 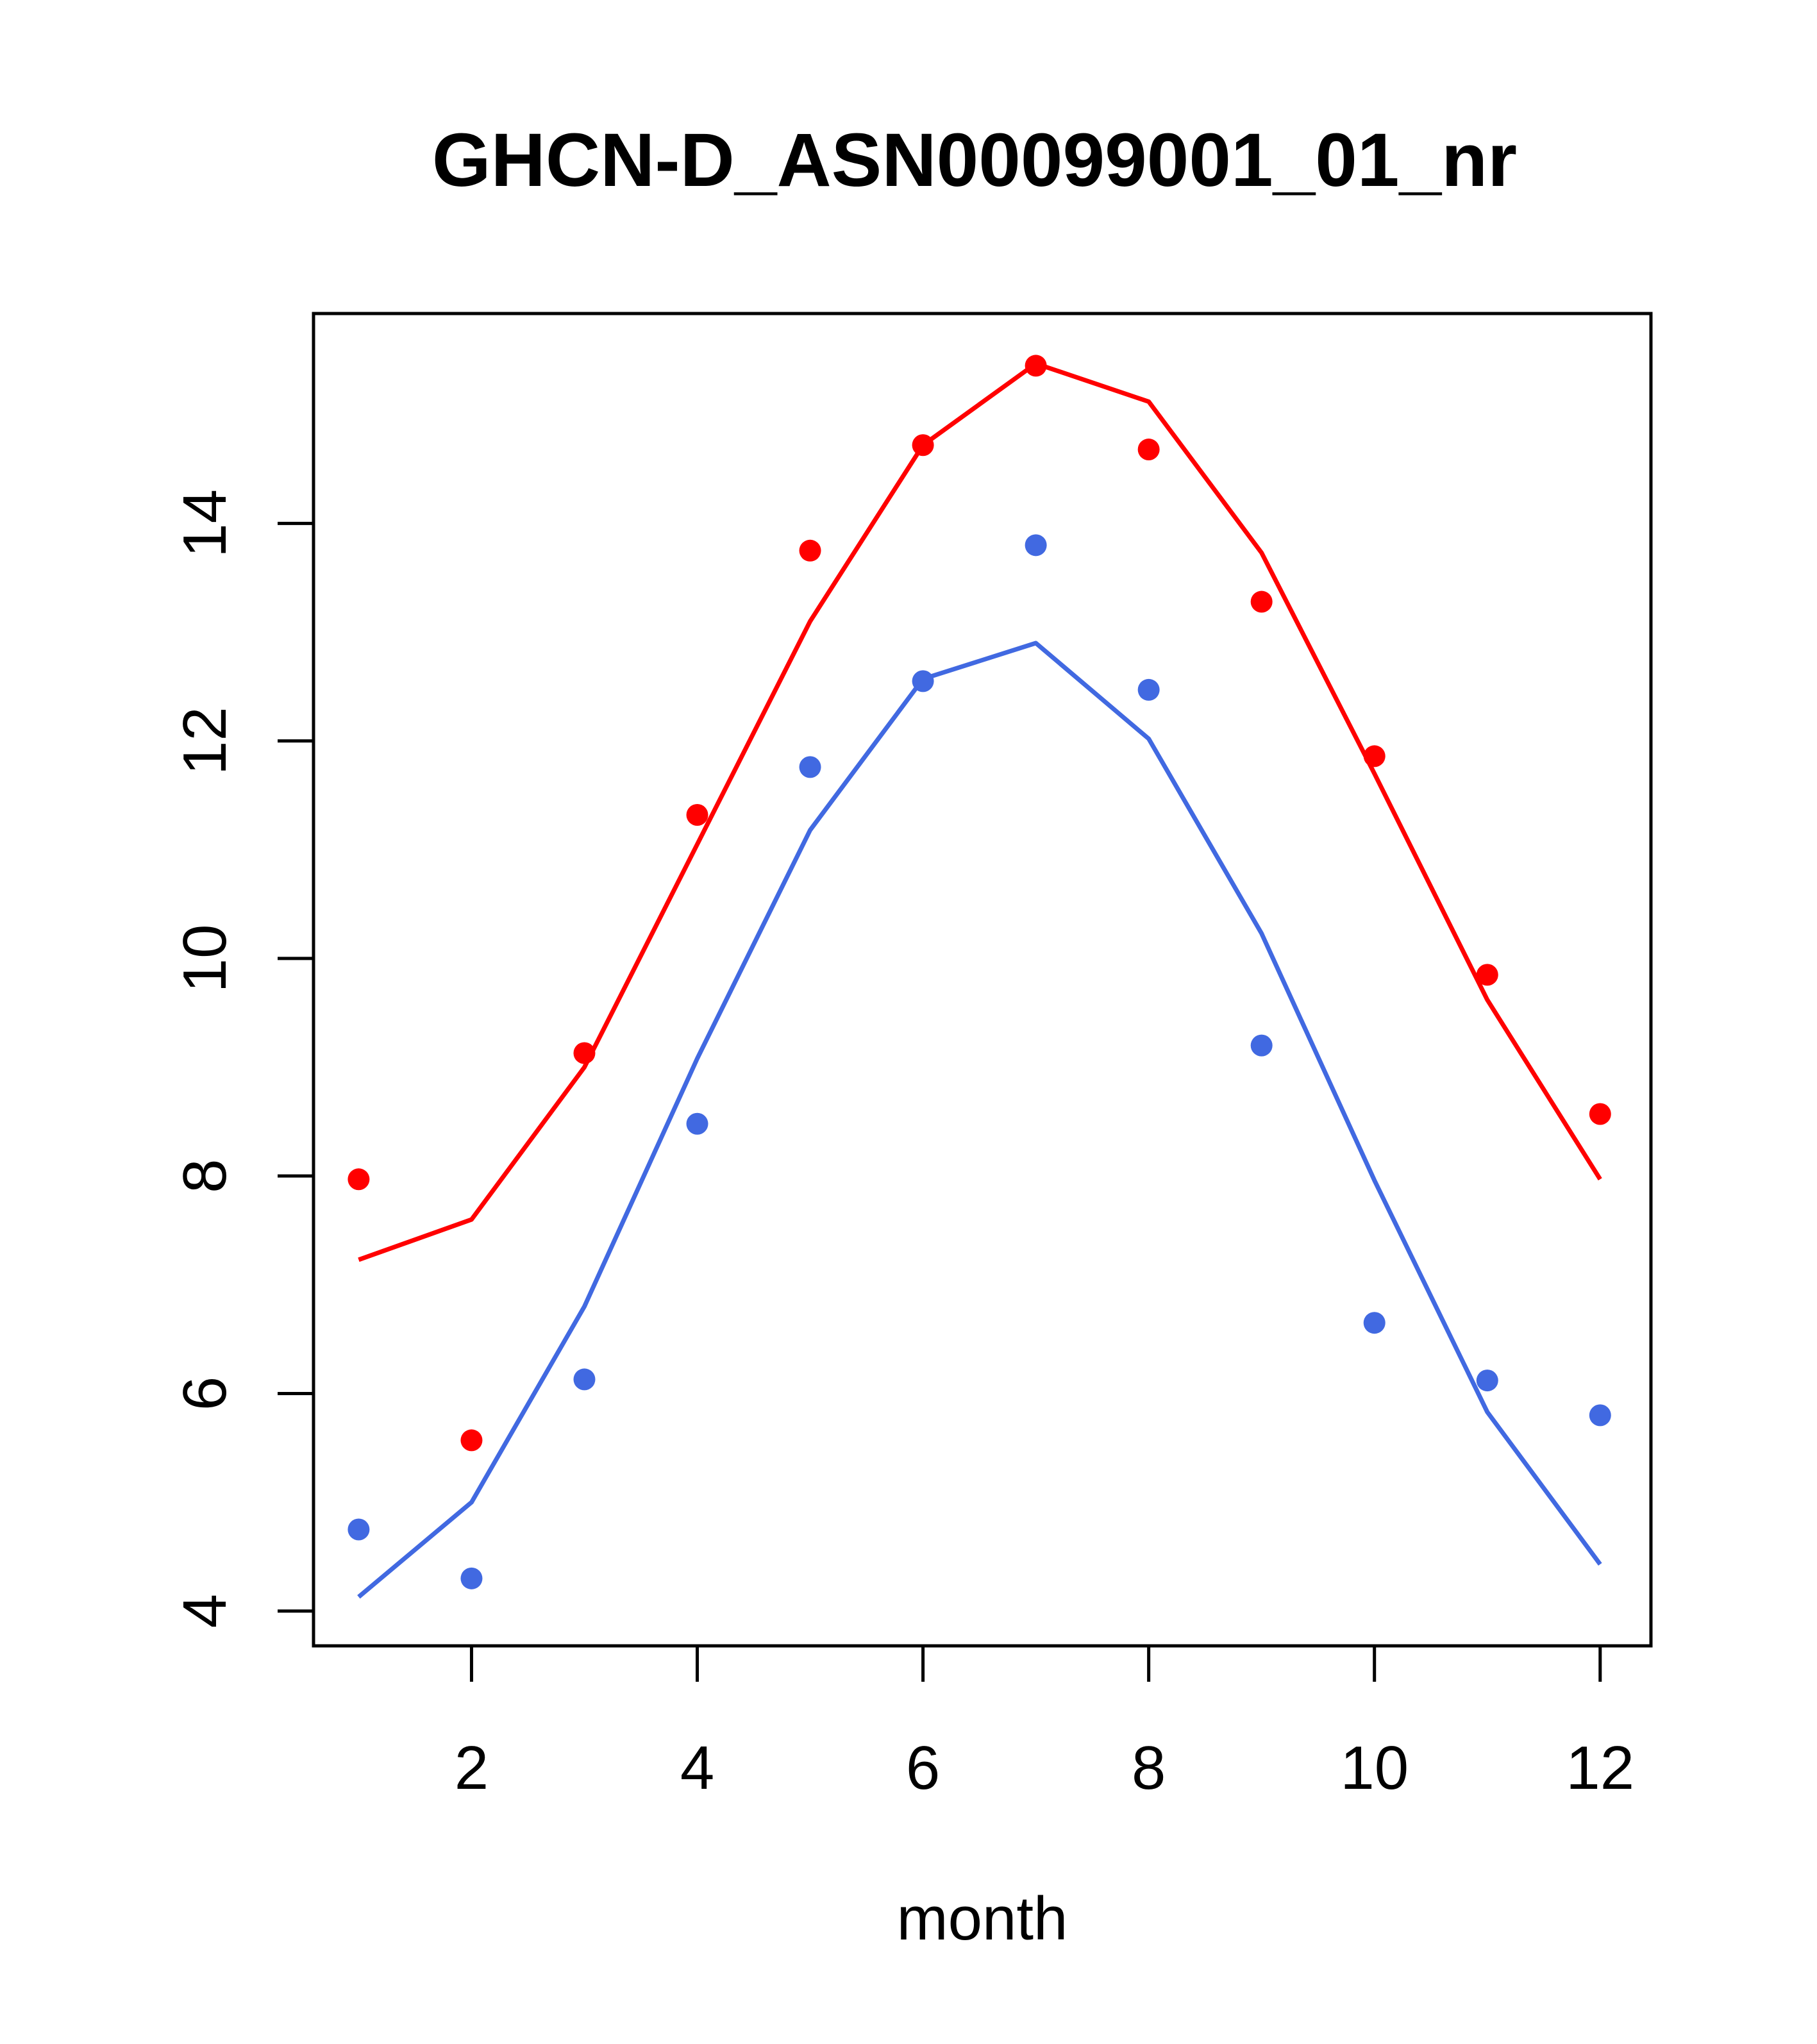 I want to click on x-tick-label: 10, so click(x=1374, y=1768).